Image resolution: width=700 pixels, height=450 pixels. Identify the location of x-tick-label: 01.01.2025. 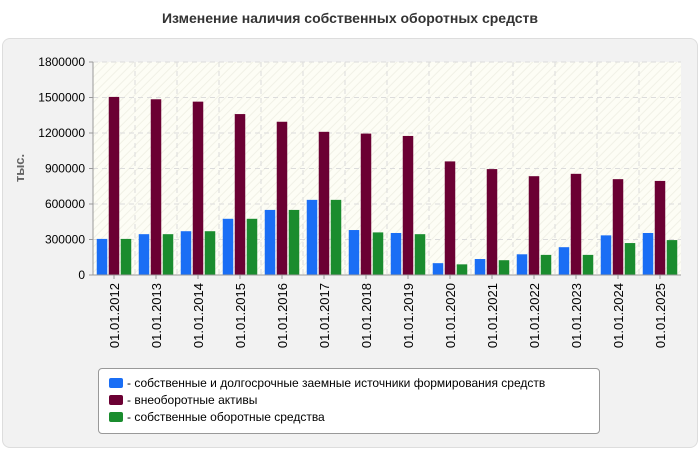
(660, 315).